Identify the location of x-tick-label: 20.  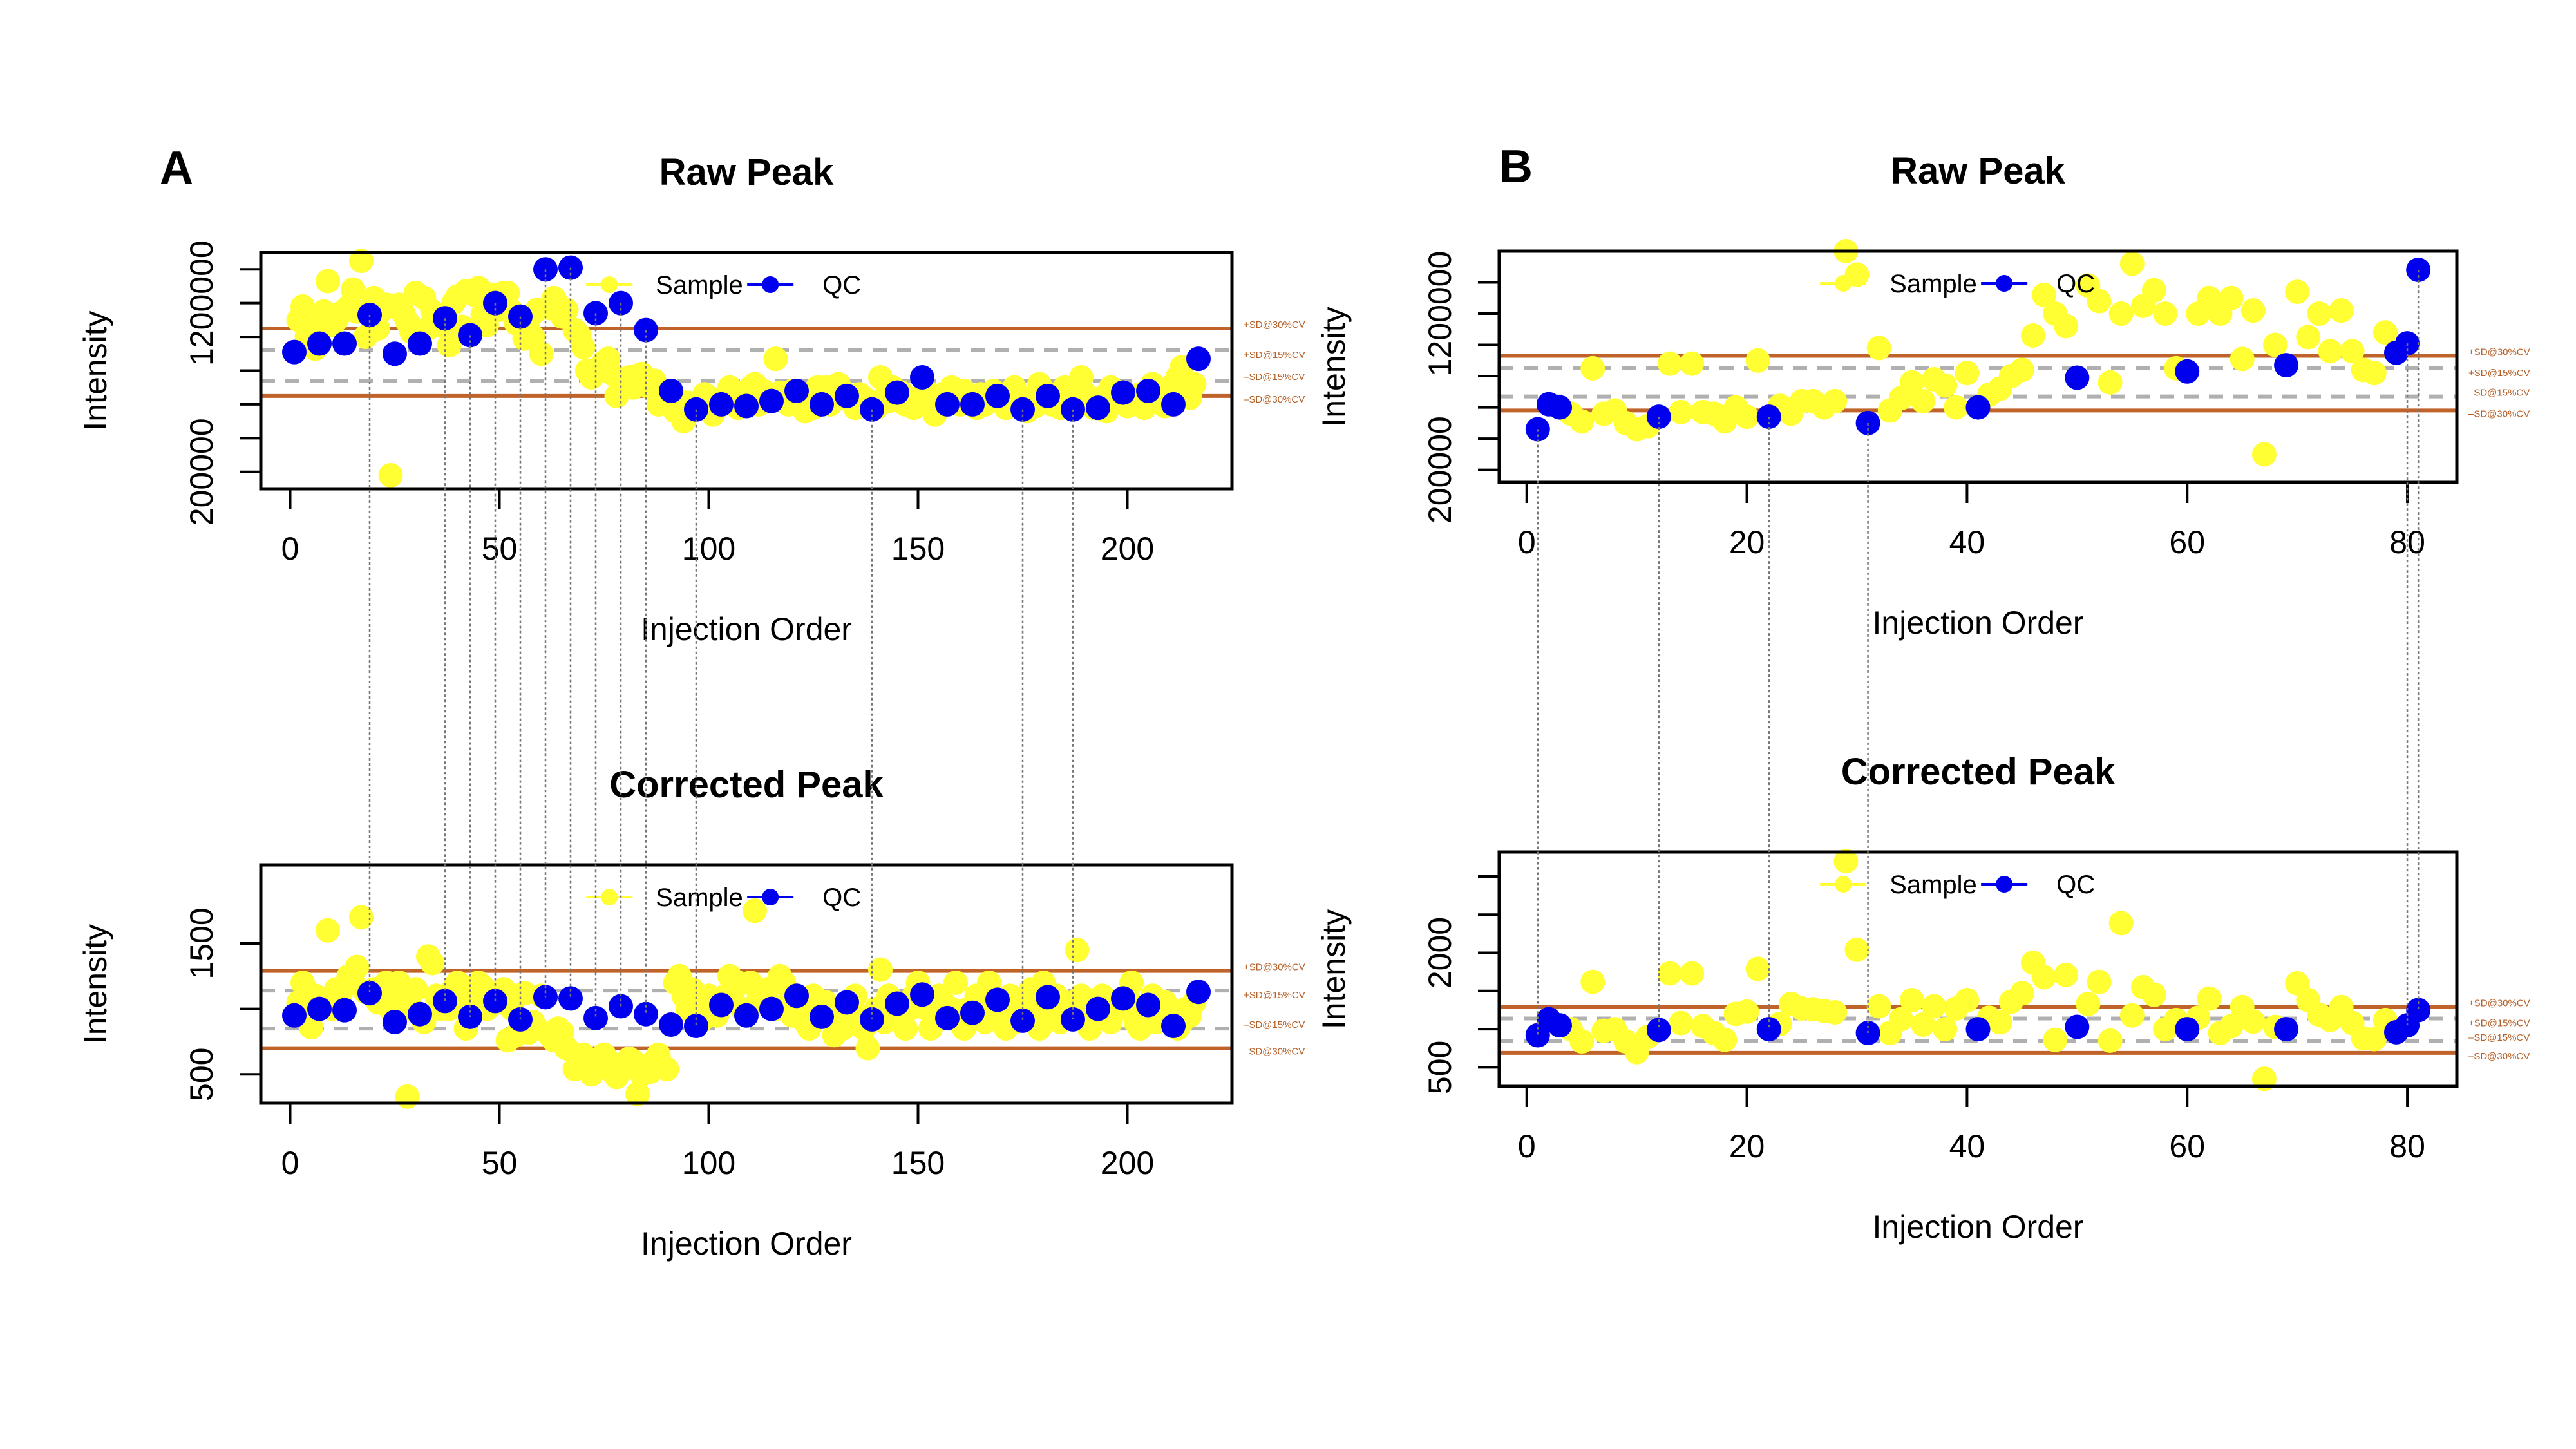
(1747, 542).